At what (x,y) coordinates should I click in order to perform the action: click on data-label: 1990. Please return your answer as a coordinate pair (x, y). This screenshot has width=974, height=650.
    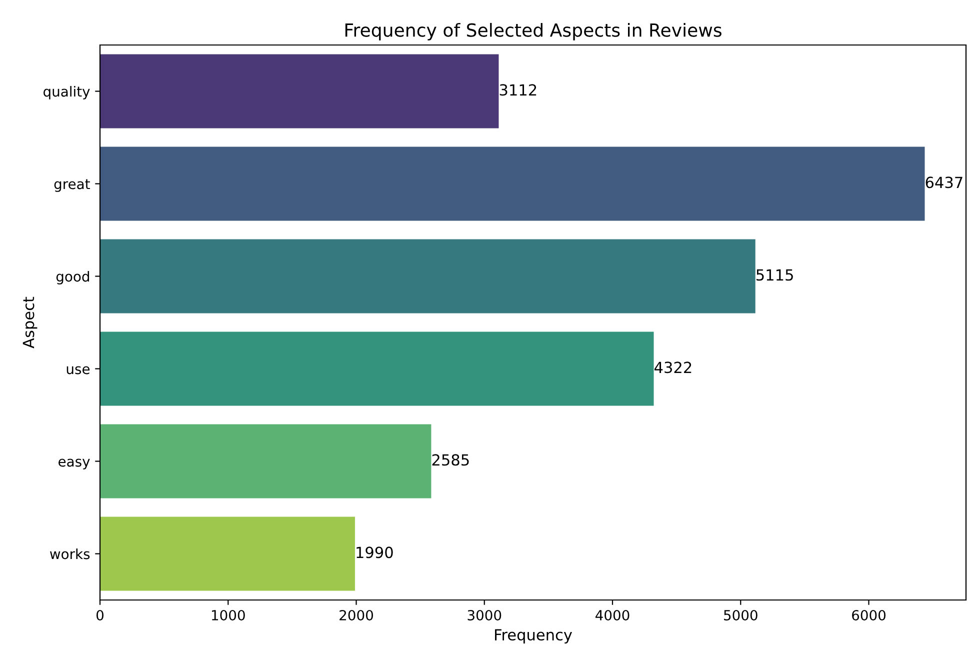
    Looking at the image, I should click on (374, 552).